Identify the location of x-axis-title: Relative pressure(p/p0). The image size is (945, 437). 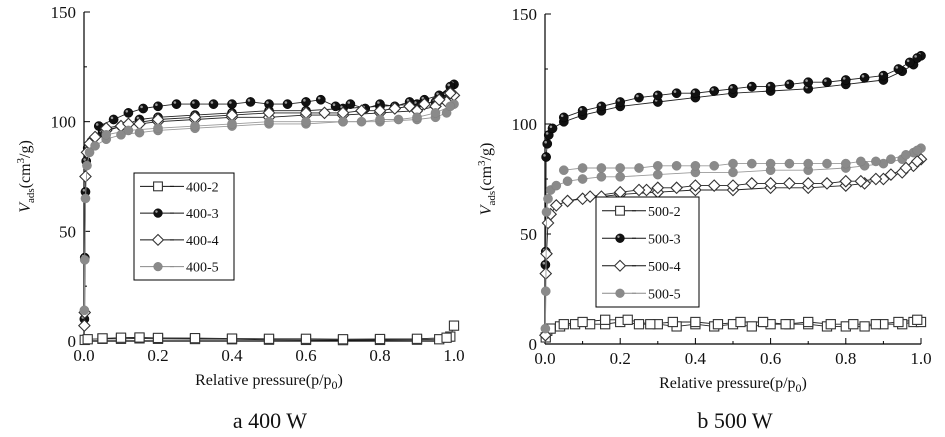
(733, 385).